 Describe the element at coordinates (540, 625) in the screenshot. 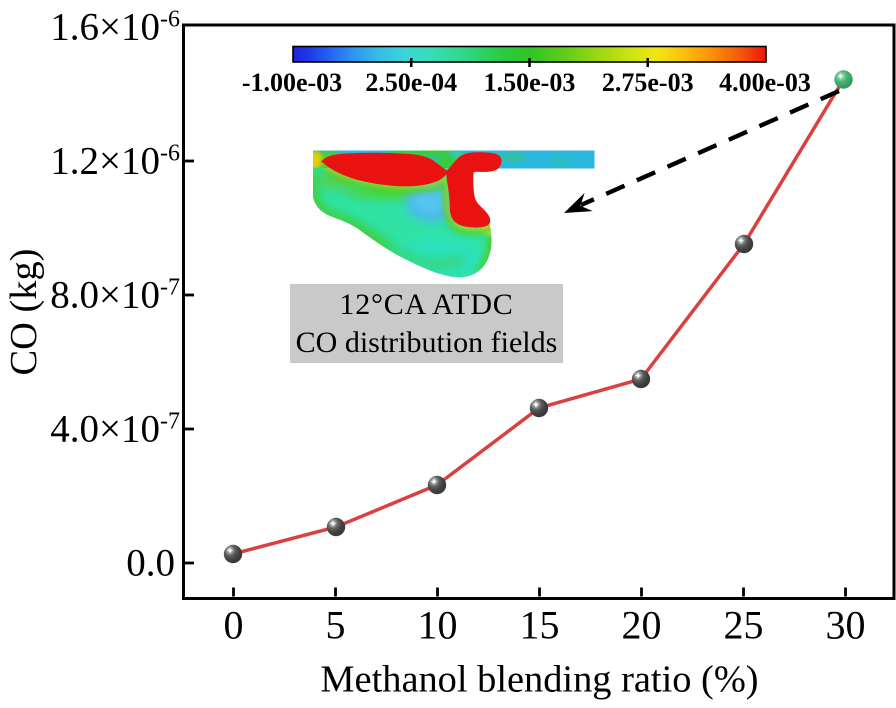

I see `svg-text: 15` at that location.